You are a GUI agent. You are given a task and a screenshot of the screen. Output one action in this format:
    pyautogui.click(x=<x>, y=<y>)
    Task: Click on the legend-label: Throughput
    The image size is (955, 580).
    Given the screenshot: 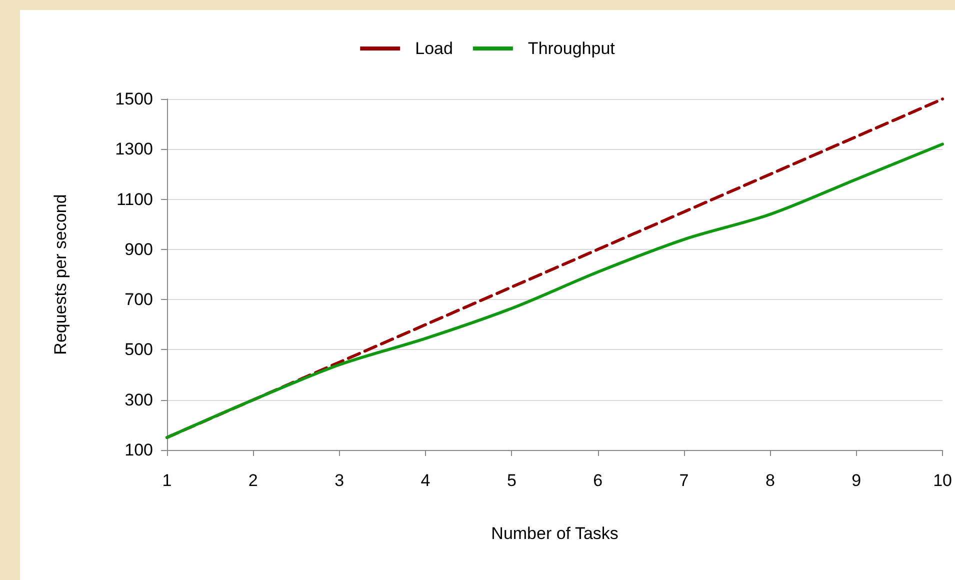 What is the action you would take?
    pyautogui.click(x=572, y=48)
    